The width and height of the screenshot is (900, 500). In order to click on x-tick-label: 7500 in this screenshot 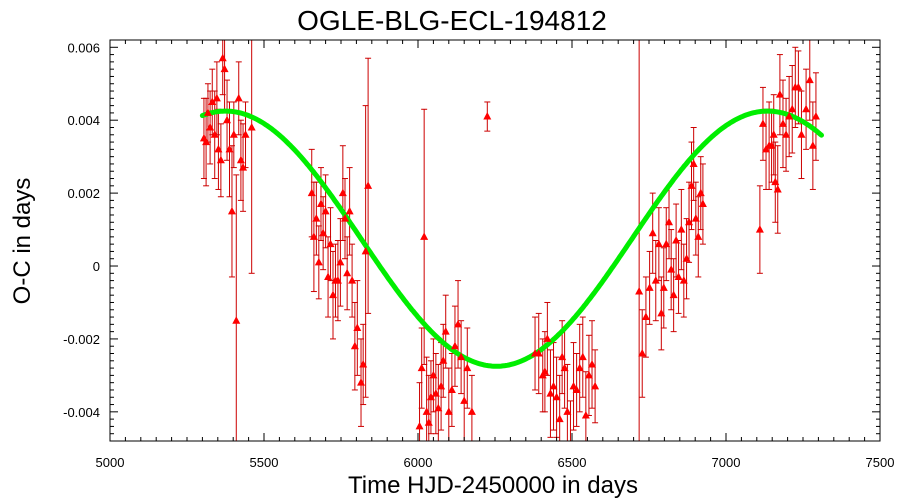, I will do `click(880, 462)`.